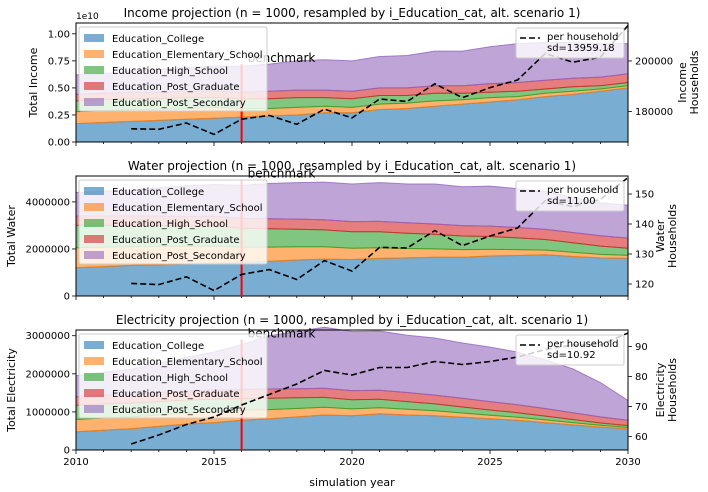 Image resolution: width=708 pixels, height=492 pixels. What do you see at coordinates (47, 412) in the screenshot?
I see `y-tick-label: 1000000` at bounding box center [47, 412].